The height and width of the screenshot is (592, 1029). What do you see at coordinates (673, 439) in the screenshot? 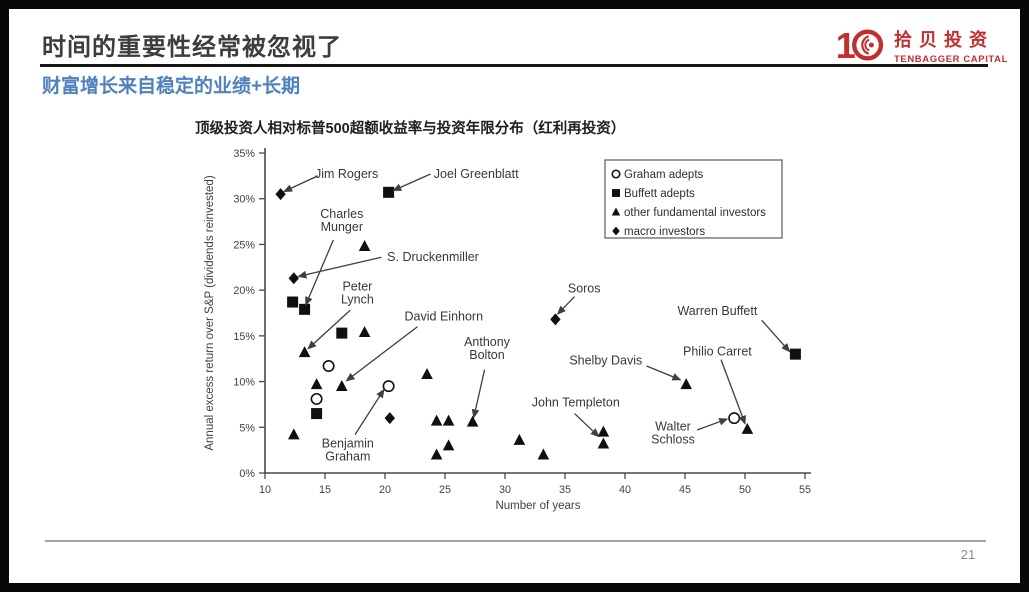
I see `annotation-label-walter-schloss: Schloss` at bounding box center [673, 439].